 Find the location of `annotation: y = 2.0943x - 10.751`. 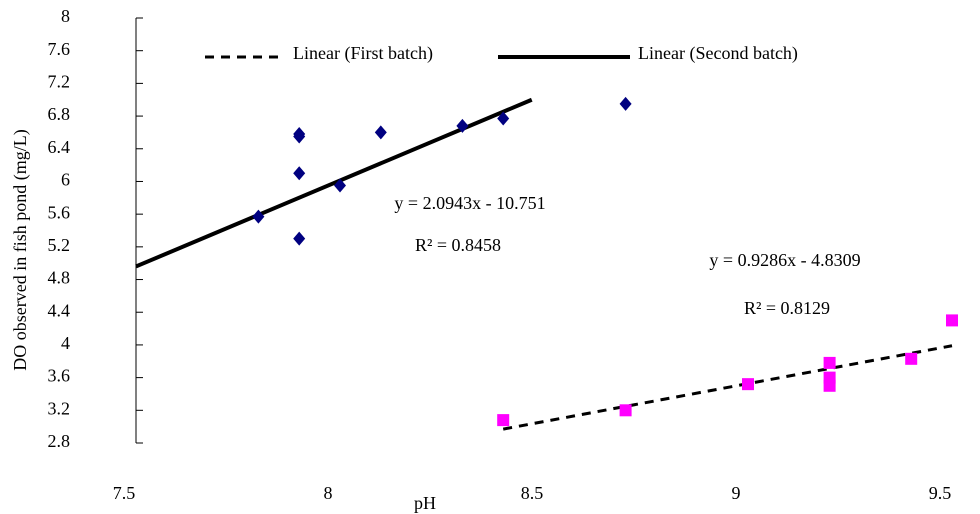

annotation: y = 2.0943x - 10.751 is located at coordinates (469, 203).